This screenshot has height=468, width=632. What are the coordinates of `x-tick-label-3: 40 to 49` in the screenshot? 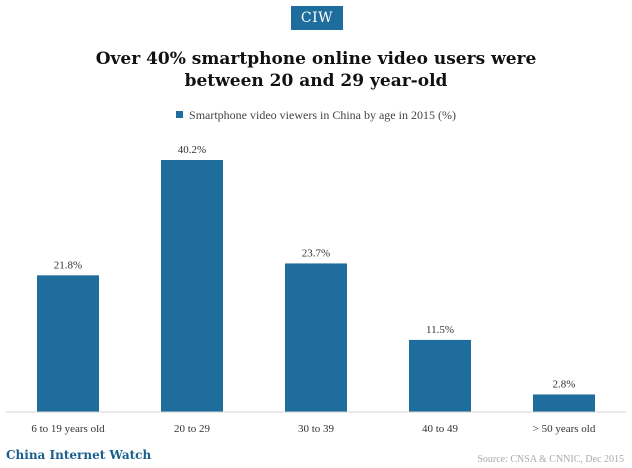 It's located at (440, 429).